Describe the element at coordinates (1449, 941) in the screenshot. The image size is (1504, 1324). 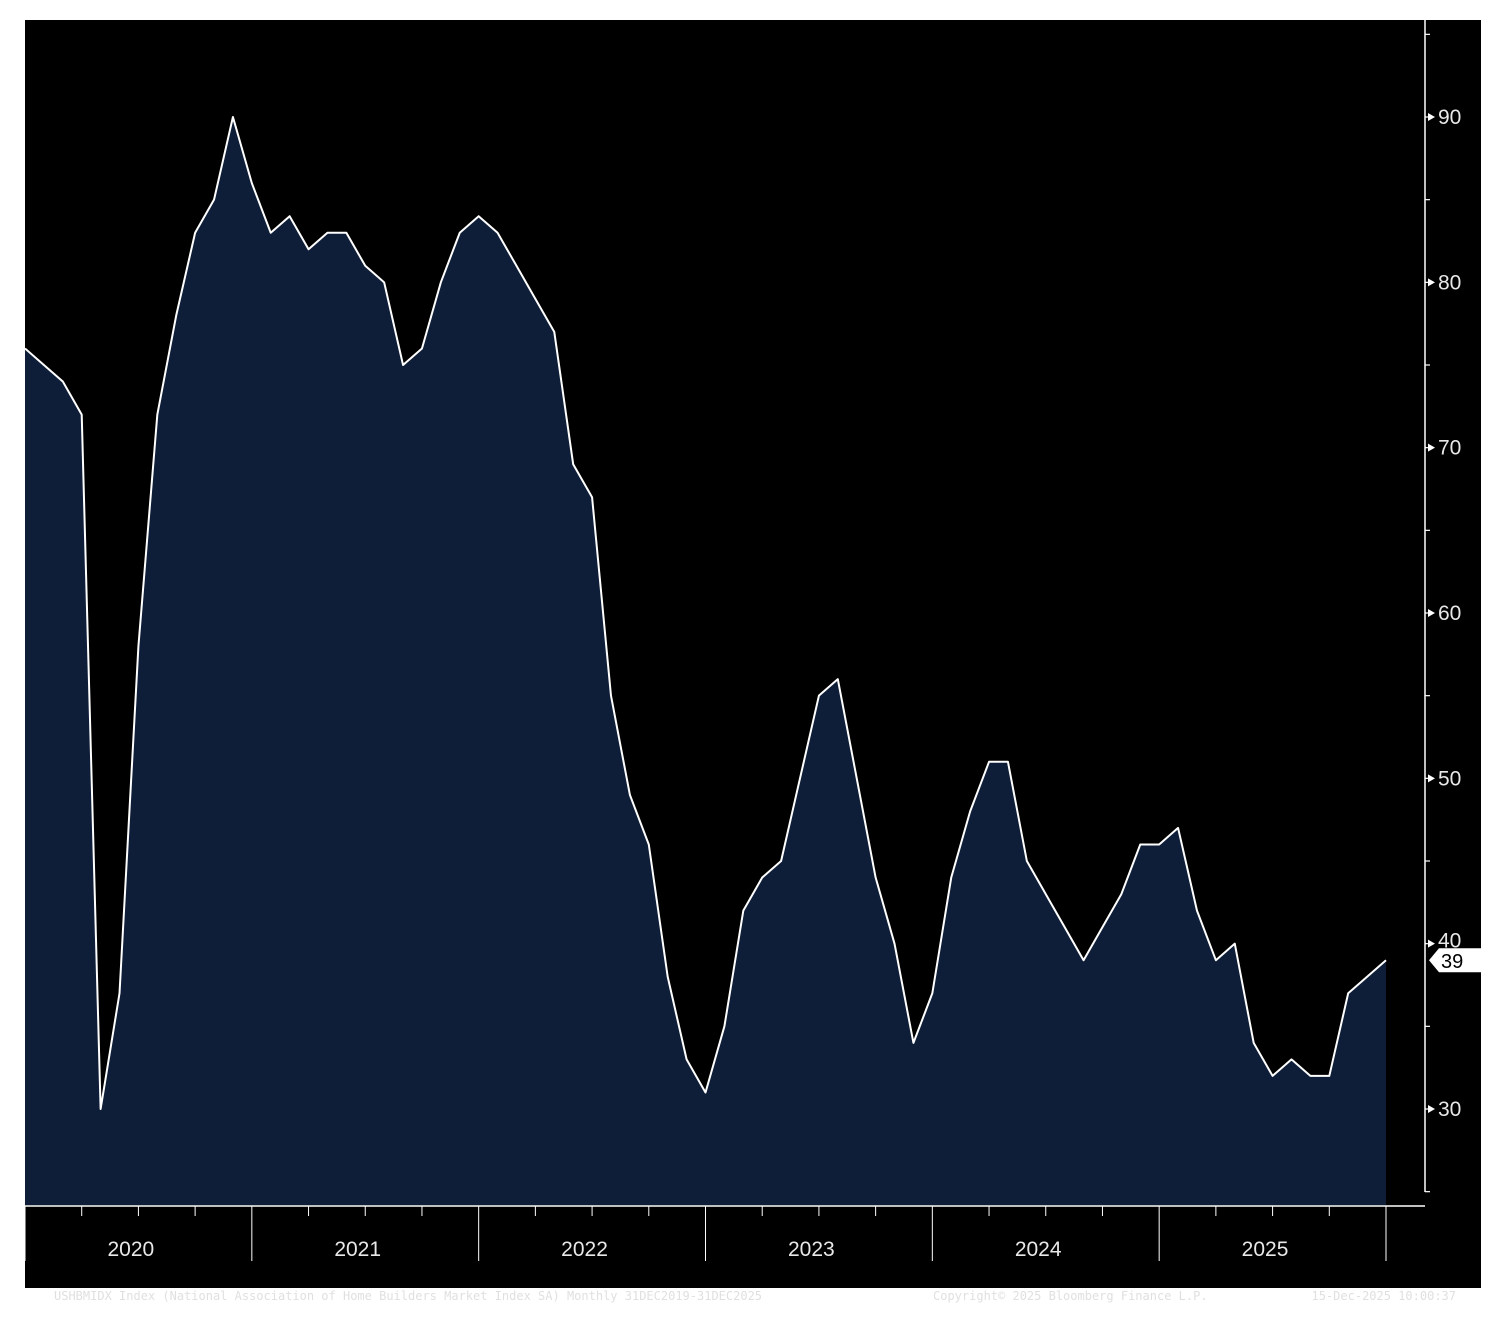
I see `y-tick-label: 40` at that location.